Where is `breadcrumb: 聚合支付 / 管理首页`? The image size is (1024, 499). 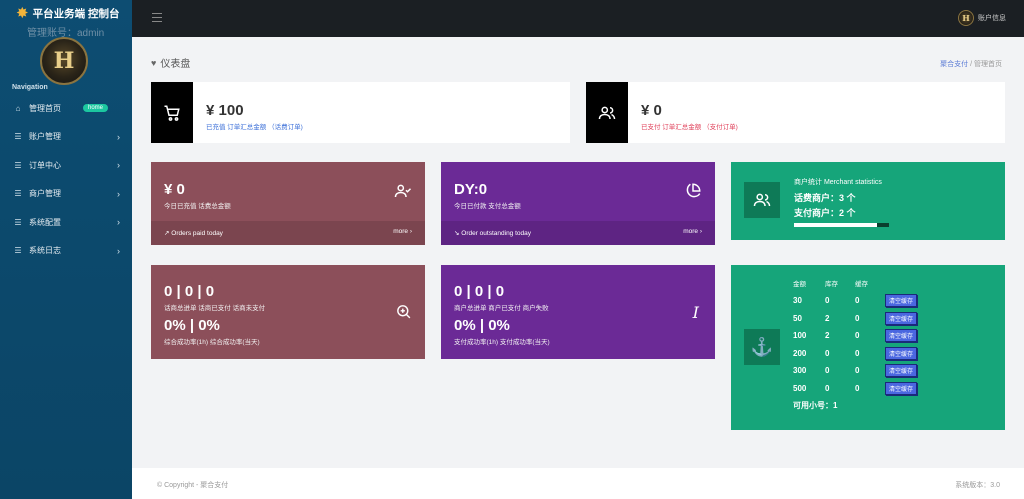 breadcrumb: 聚合支付 / 管理首页 is located at coordinates (971, 64).